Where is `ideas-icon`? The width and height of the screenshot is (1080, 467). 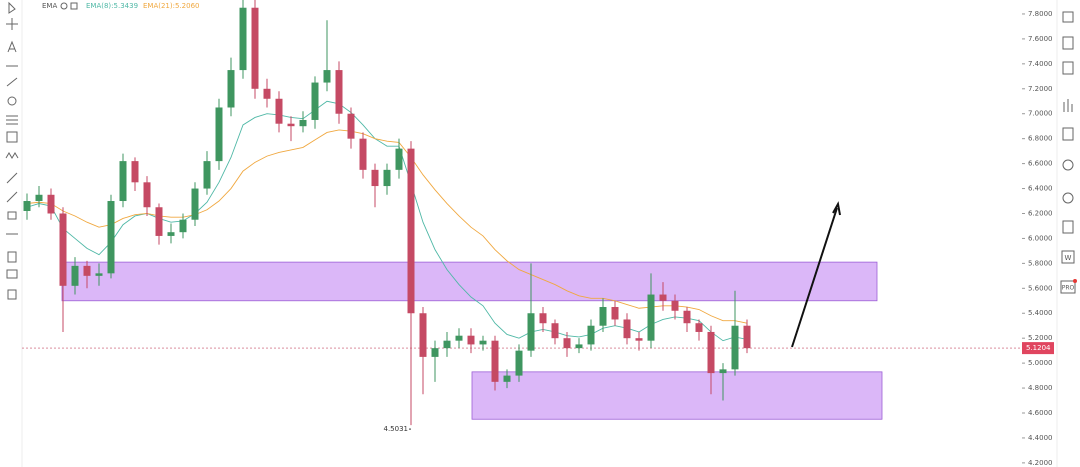 ideas-icon is located at coordinates (1068, 198).